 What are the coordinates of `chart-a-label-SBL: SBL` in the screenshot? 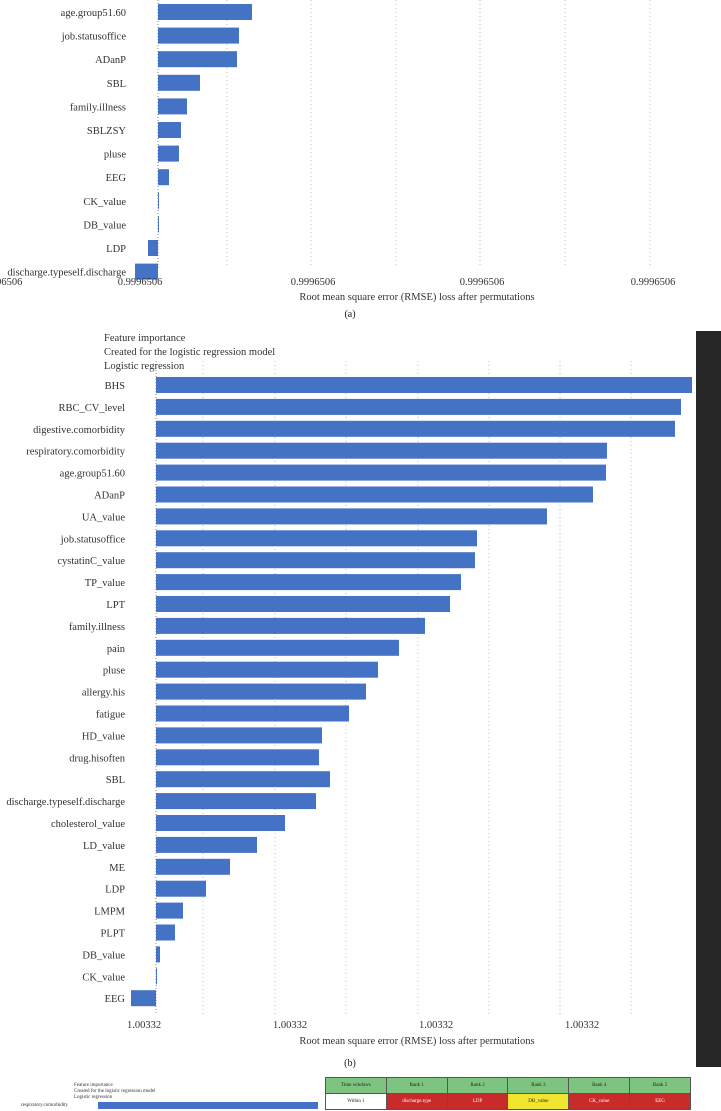 It's located at (116, 84).